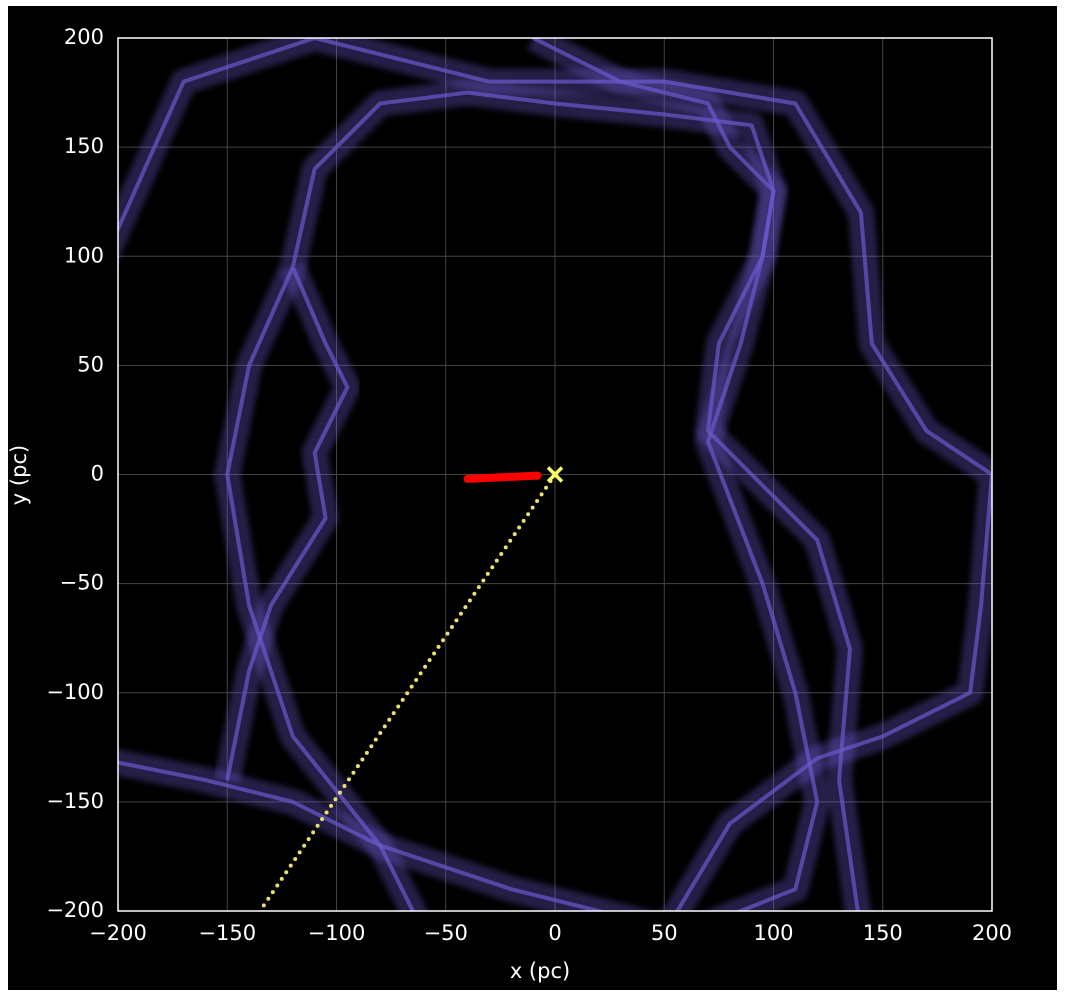  I want to click on x-tick-label: −150, so click(227, 933).